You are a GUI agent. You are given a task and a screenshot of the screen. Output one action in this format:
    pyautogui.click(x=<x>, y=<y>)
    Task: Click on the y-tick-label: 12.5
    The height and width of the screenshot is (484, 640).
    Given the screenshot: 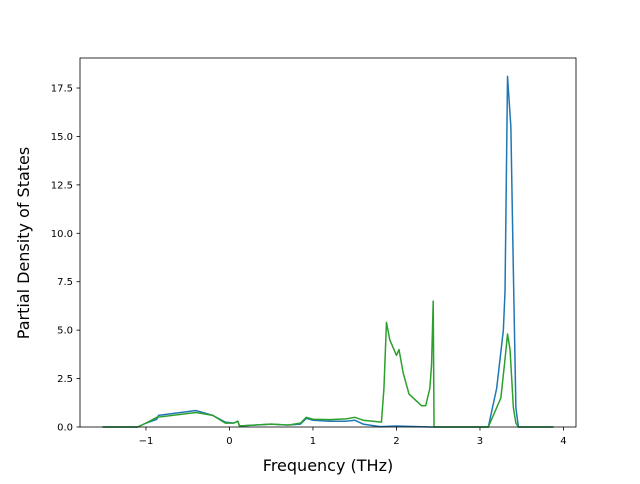 What is the action you would take?
    pyautogui.click(x=62, y=185)
    